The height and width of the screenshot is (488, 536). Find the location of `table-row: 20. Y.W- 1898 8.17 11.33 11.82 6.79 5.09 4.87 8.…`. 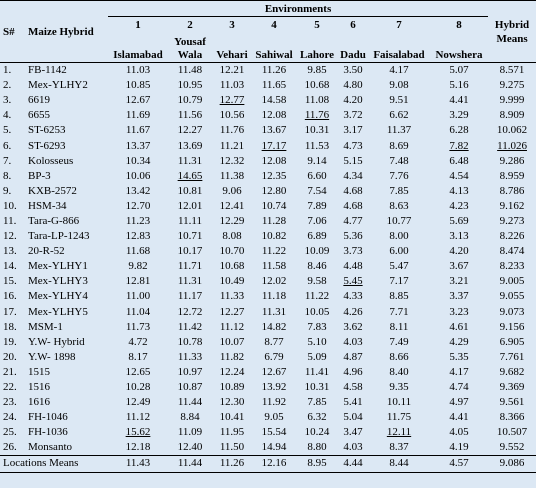

table-row: 20. Y.W- 1898 8.17 11.33 11.82 6.79 5.09 4.87 8.… is located at coordinates (268, 357).